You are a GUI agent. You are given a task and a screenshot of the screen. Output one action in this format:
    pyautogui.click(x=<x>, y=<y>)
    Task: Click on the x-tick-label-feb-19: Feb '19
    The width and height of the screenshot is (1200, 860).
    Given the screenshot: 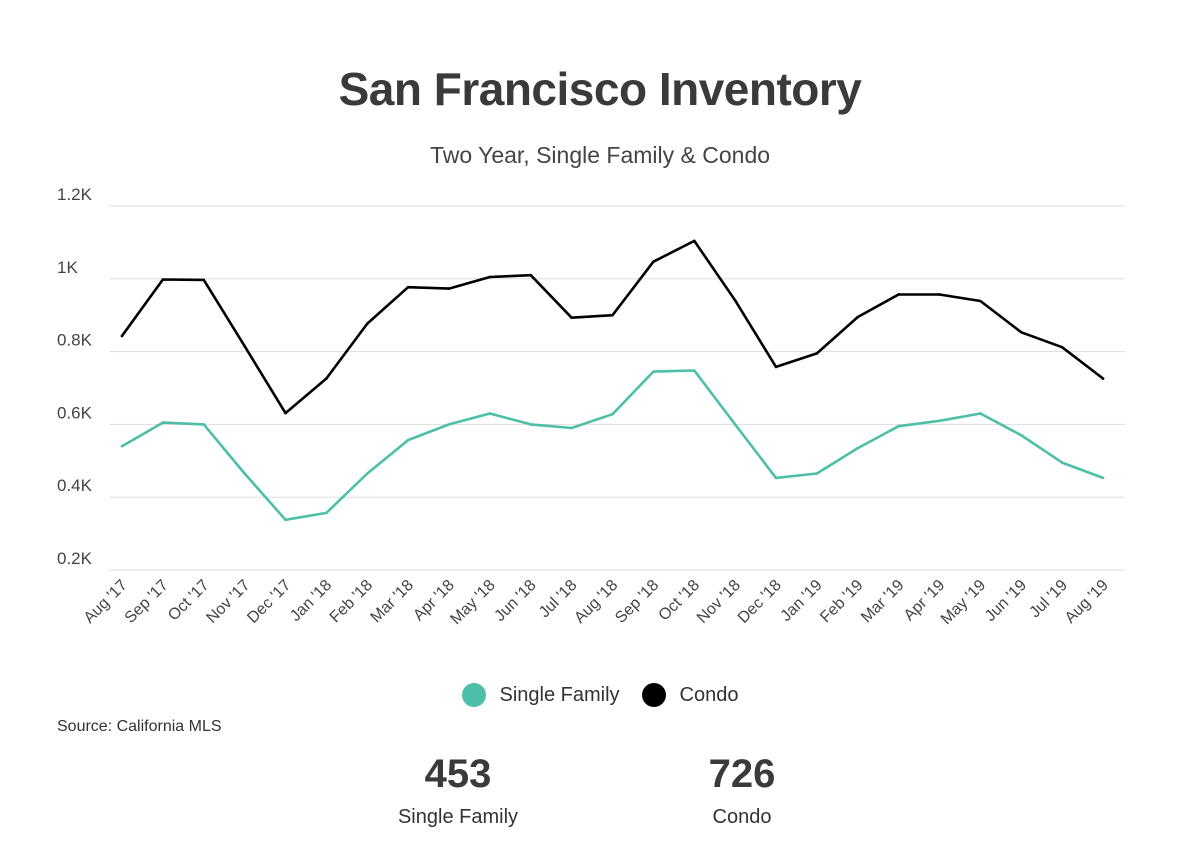 What is the action you would take?
    pyautogui.click(x=841, y=601)
    